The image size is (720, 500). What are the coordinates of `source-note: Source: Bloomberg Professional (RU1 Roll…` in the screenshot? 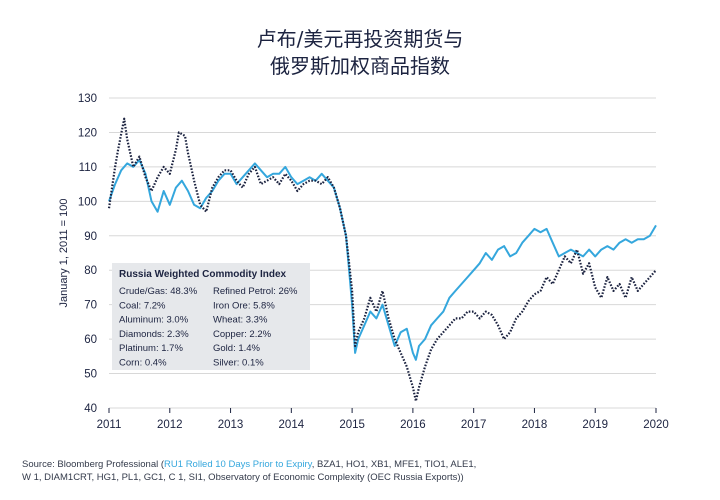 It's located at (367, 471).